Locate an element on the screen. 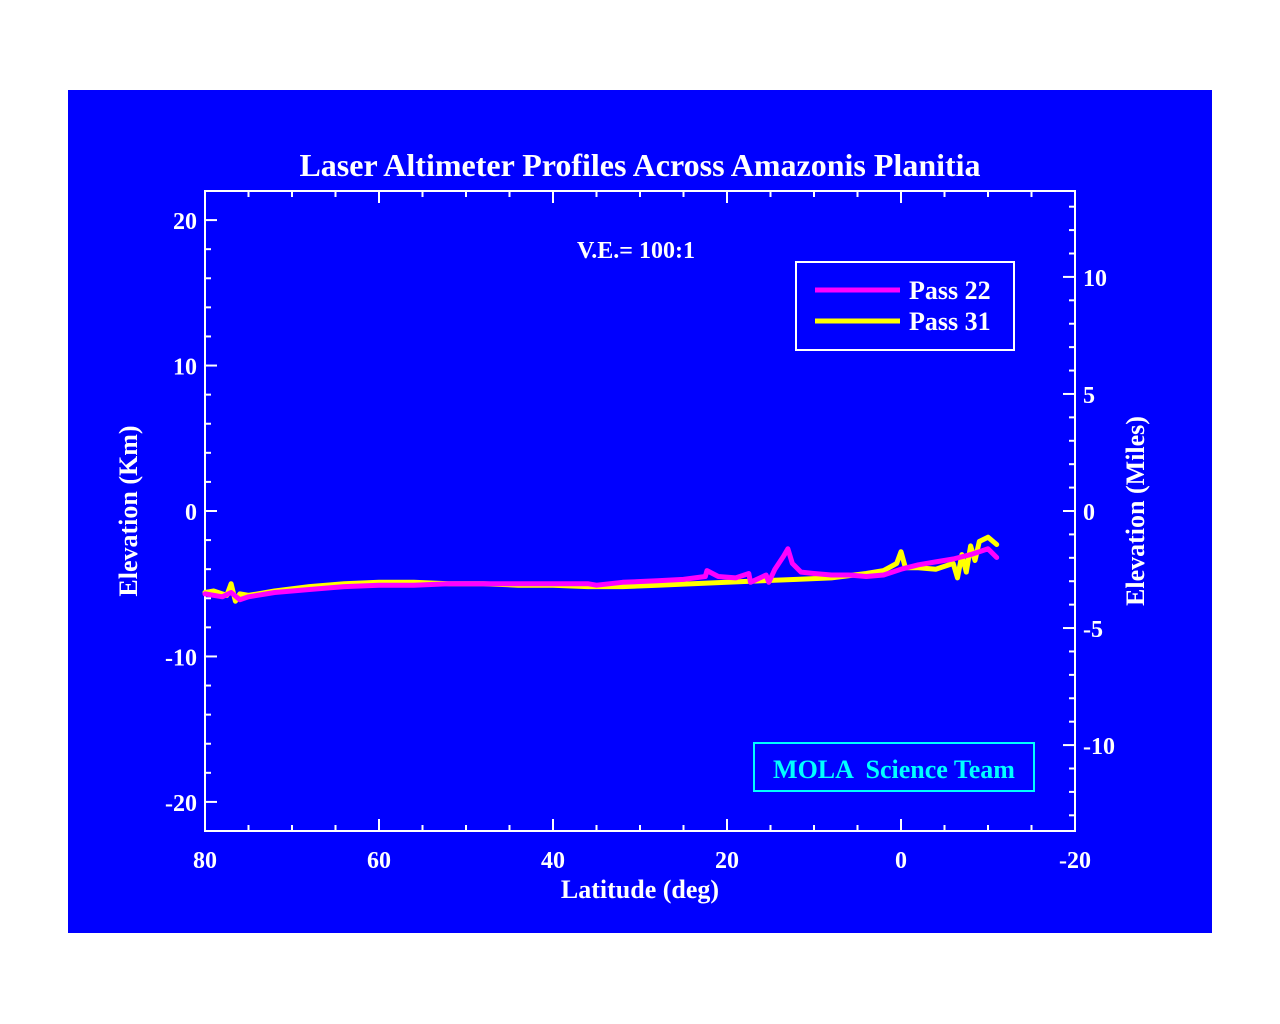 This screenshot has width=1280, height=1024. y-tick-label-left: -10 is located at coordinates (181, 658).